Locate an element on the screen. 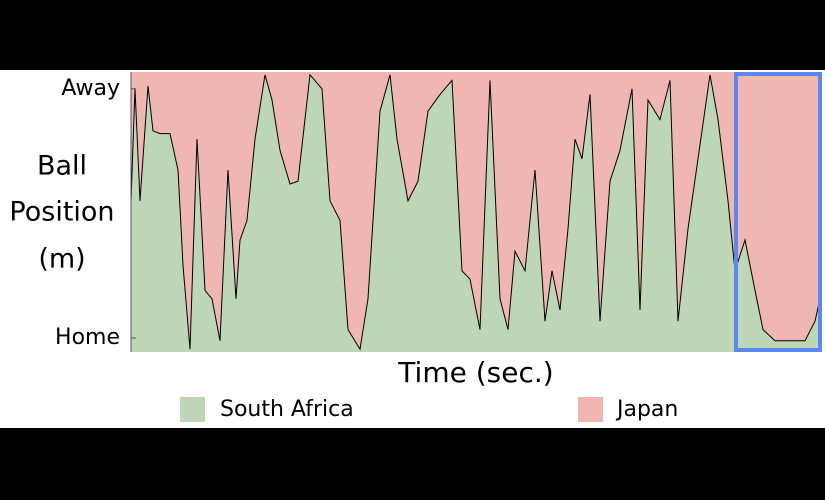 Image resolution: width=825 pixels, height=500 pixels. legend-label: Japan is located at coordinates (646, 409).